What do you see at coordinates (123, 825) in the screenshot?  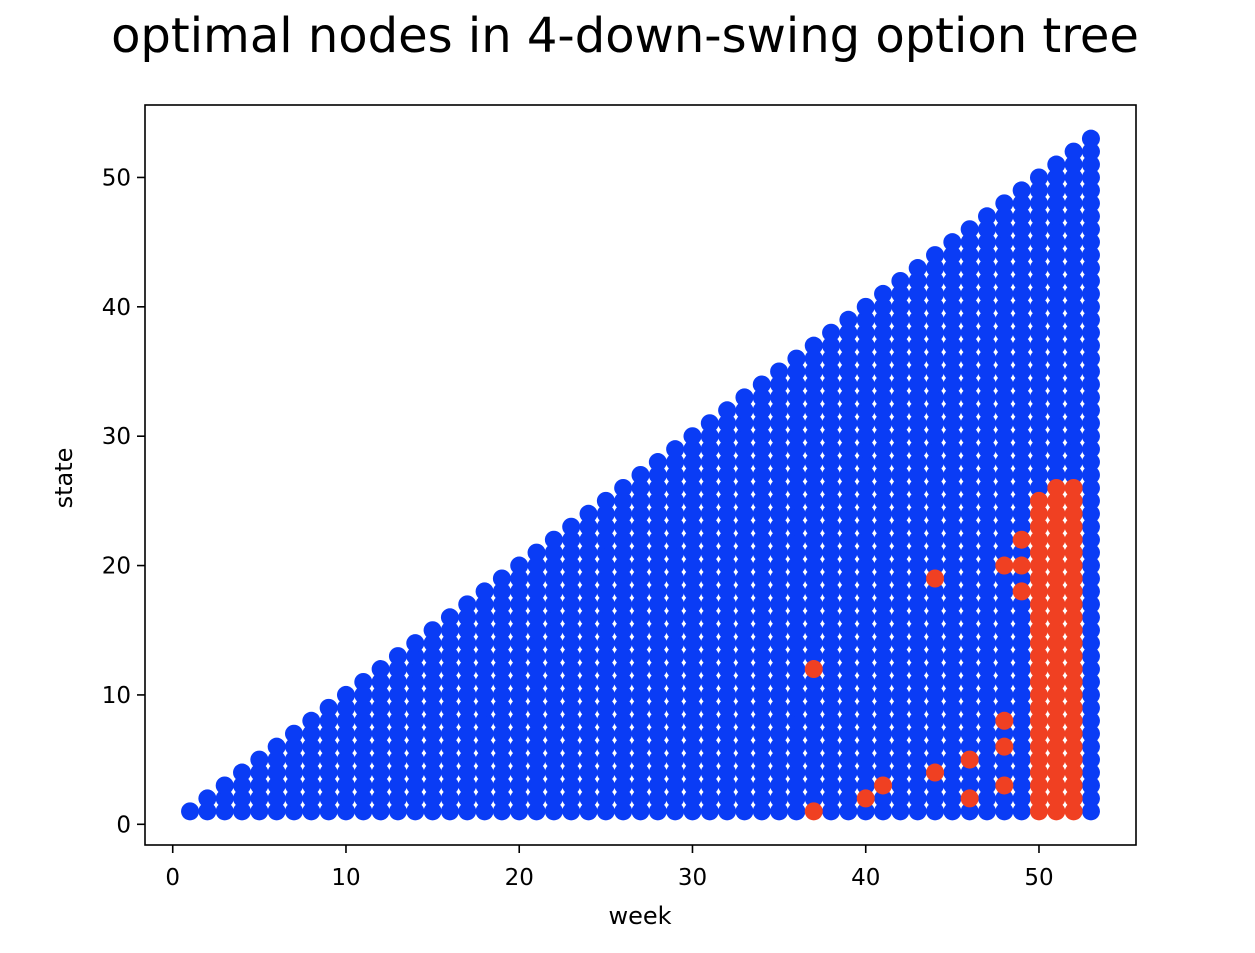 I see `y-tick-label: 0` at bounding box center [123, 825].